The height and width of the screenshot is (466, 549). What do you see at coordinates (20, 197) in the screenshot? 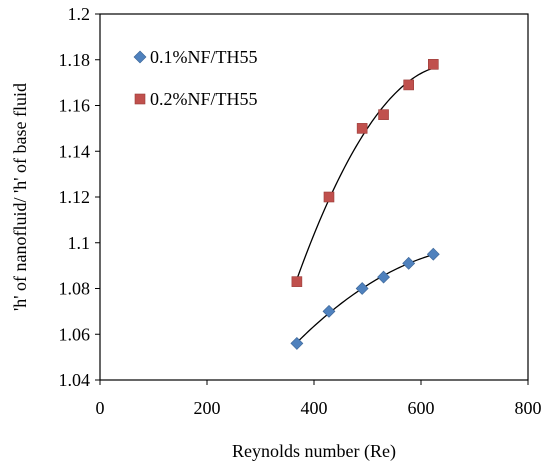
I see `y-axis-title: 'h' of nanofluid/ 'h' of base fluid` at bounding box center [20, 197].